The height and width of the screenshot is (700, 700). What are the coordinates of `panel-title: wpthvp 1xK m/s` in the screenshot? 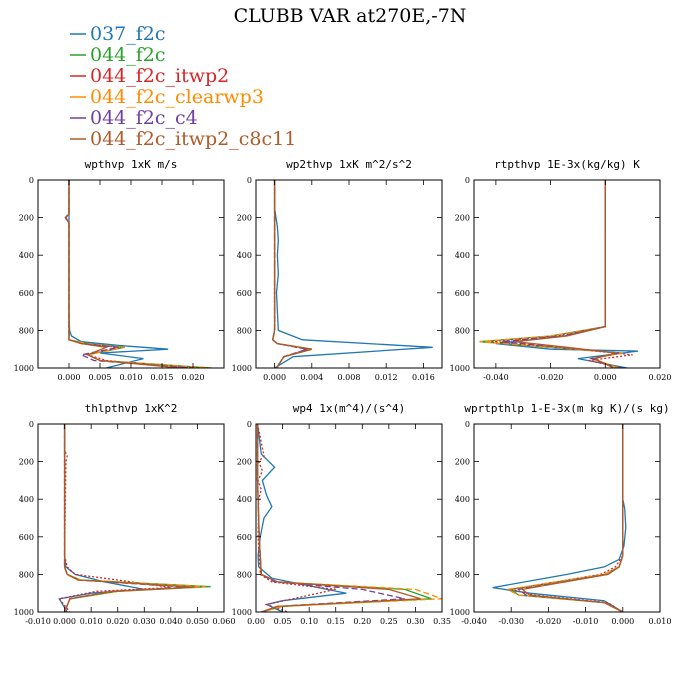 It's located at (131, 164).